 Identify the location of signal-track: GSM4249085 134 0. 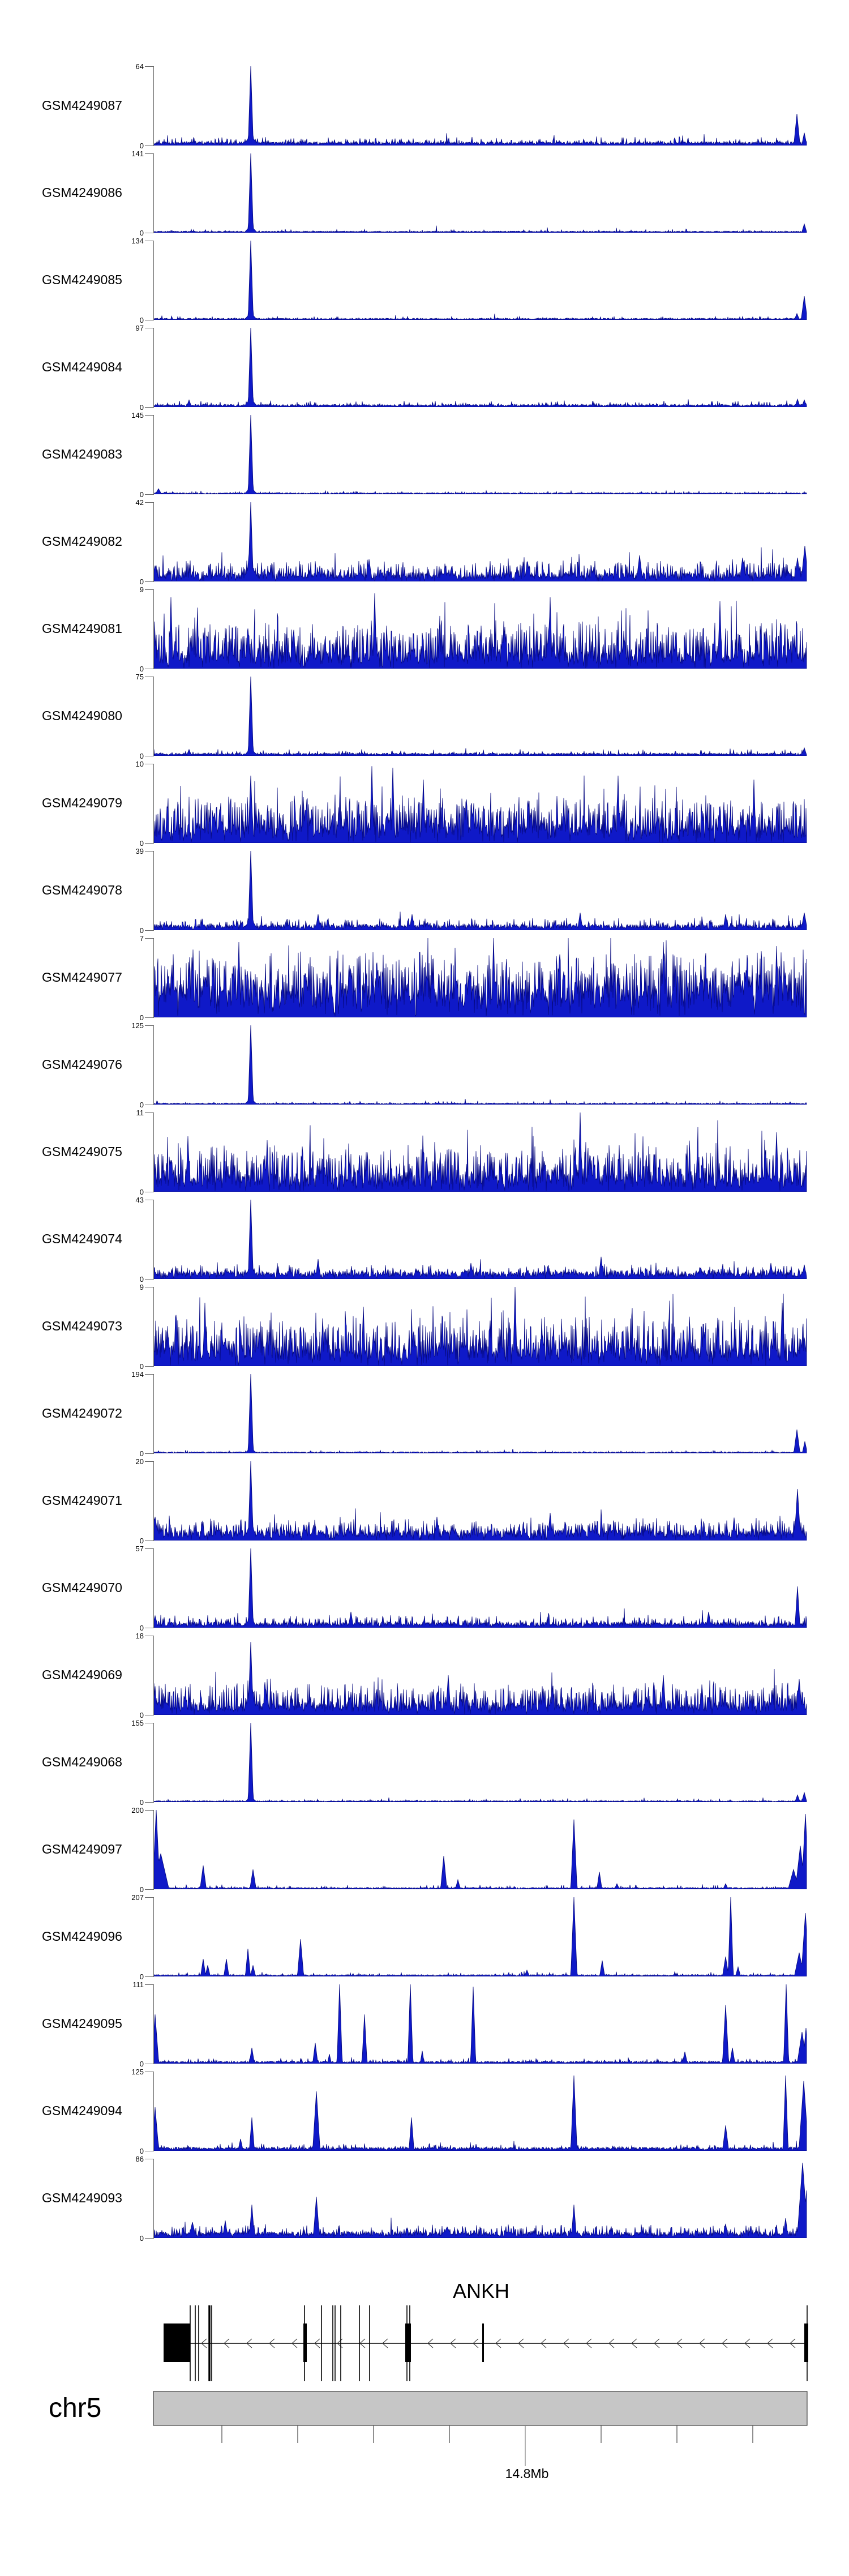
(424, 282).